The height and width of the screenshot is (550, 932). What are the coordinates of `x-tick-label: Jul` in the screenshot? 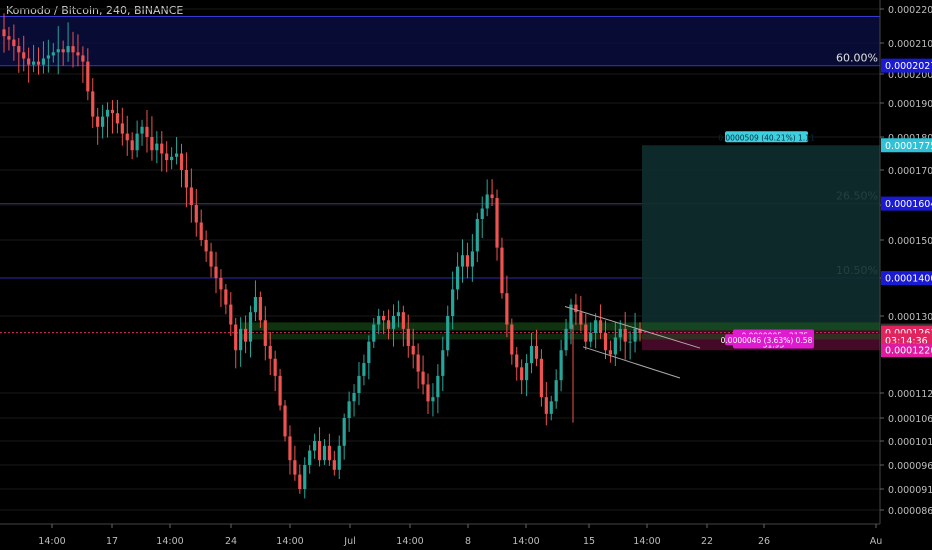 It's located at (349, 541).